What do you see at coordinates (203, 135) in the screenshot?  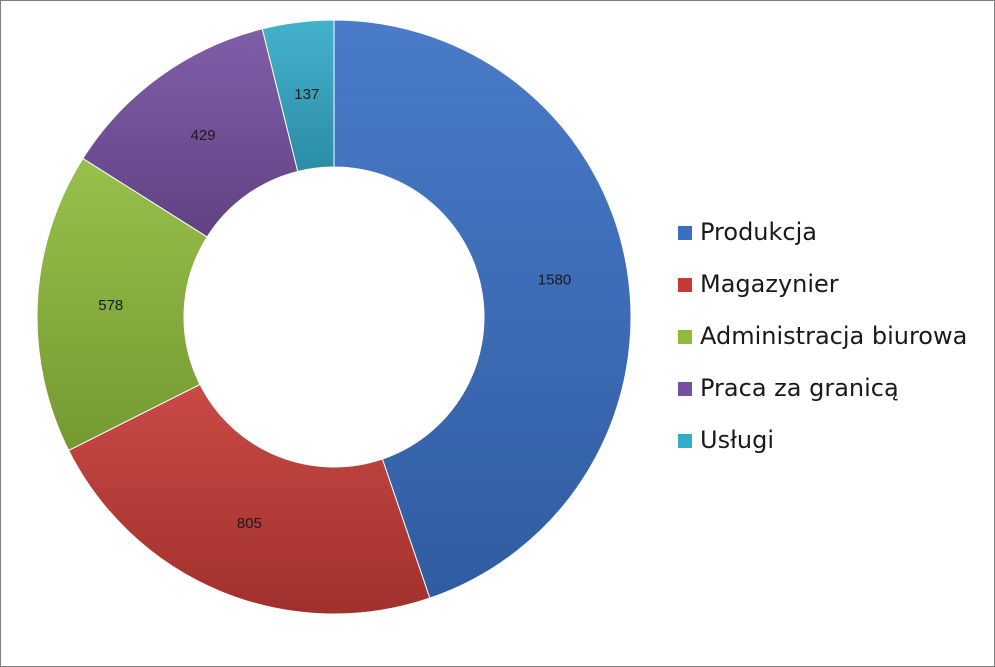 I see `data-label-praca-za-granica: 429` at bounding box center [203, 135].